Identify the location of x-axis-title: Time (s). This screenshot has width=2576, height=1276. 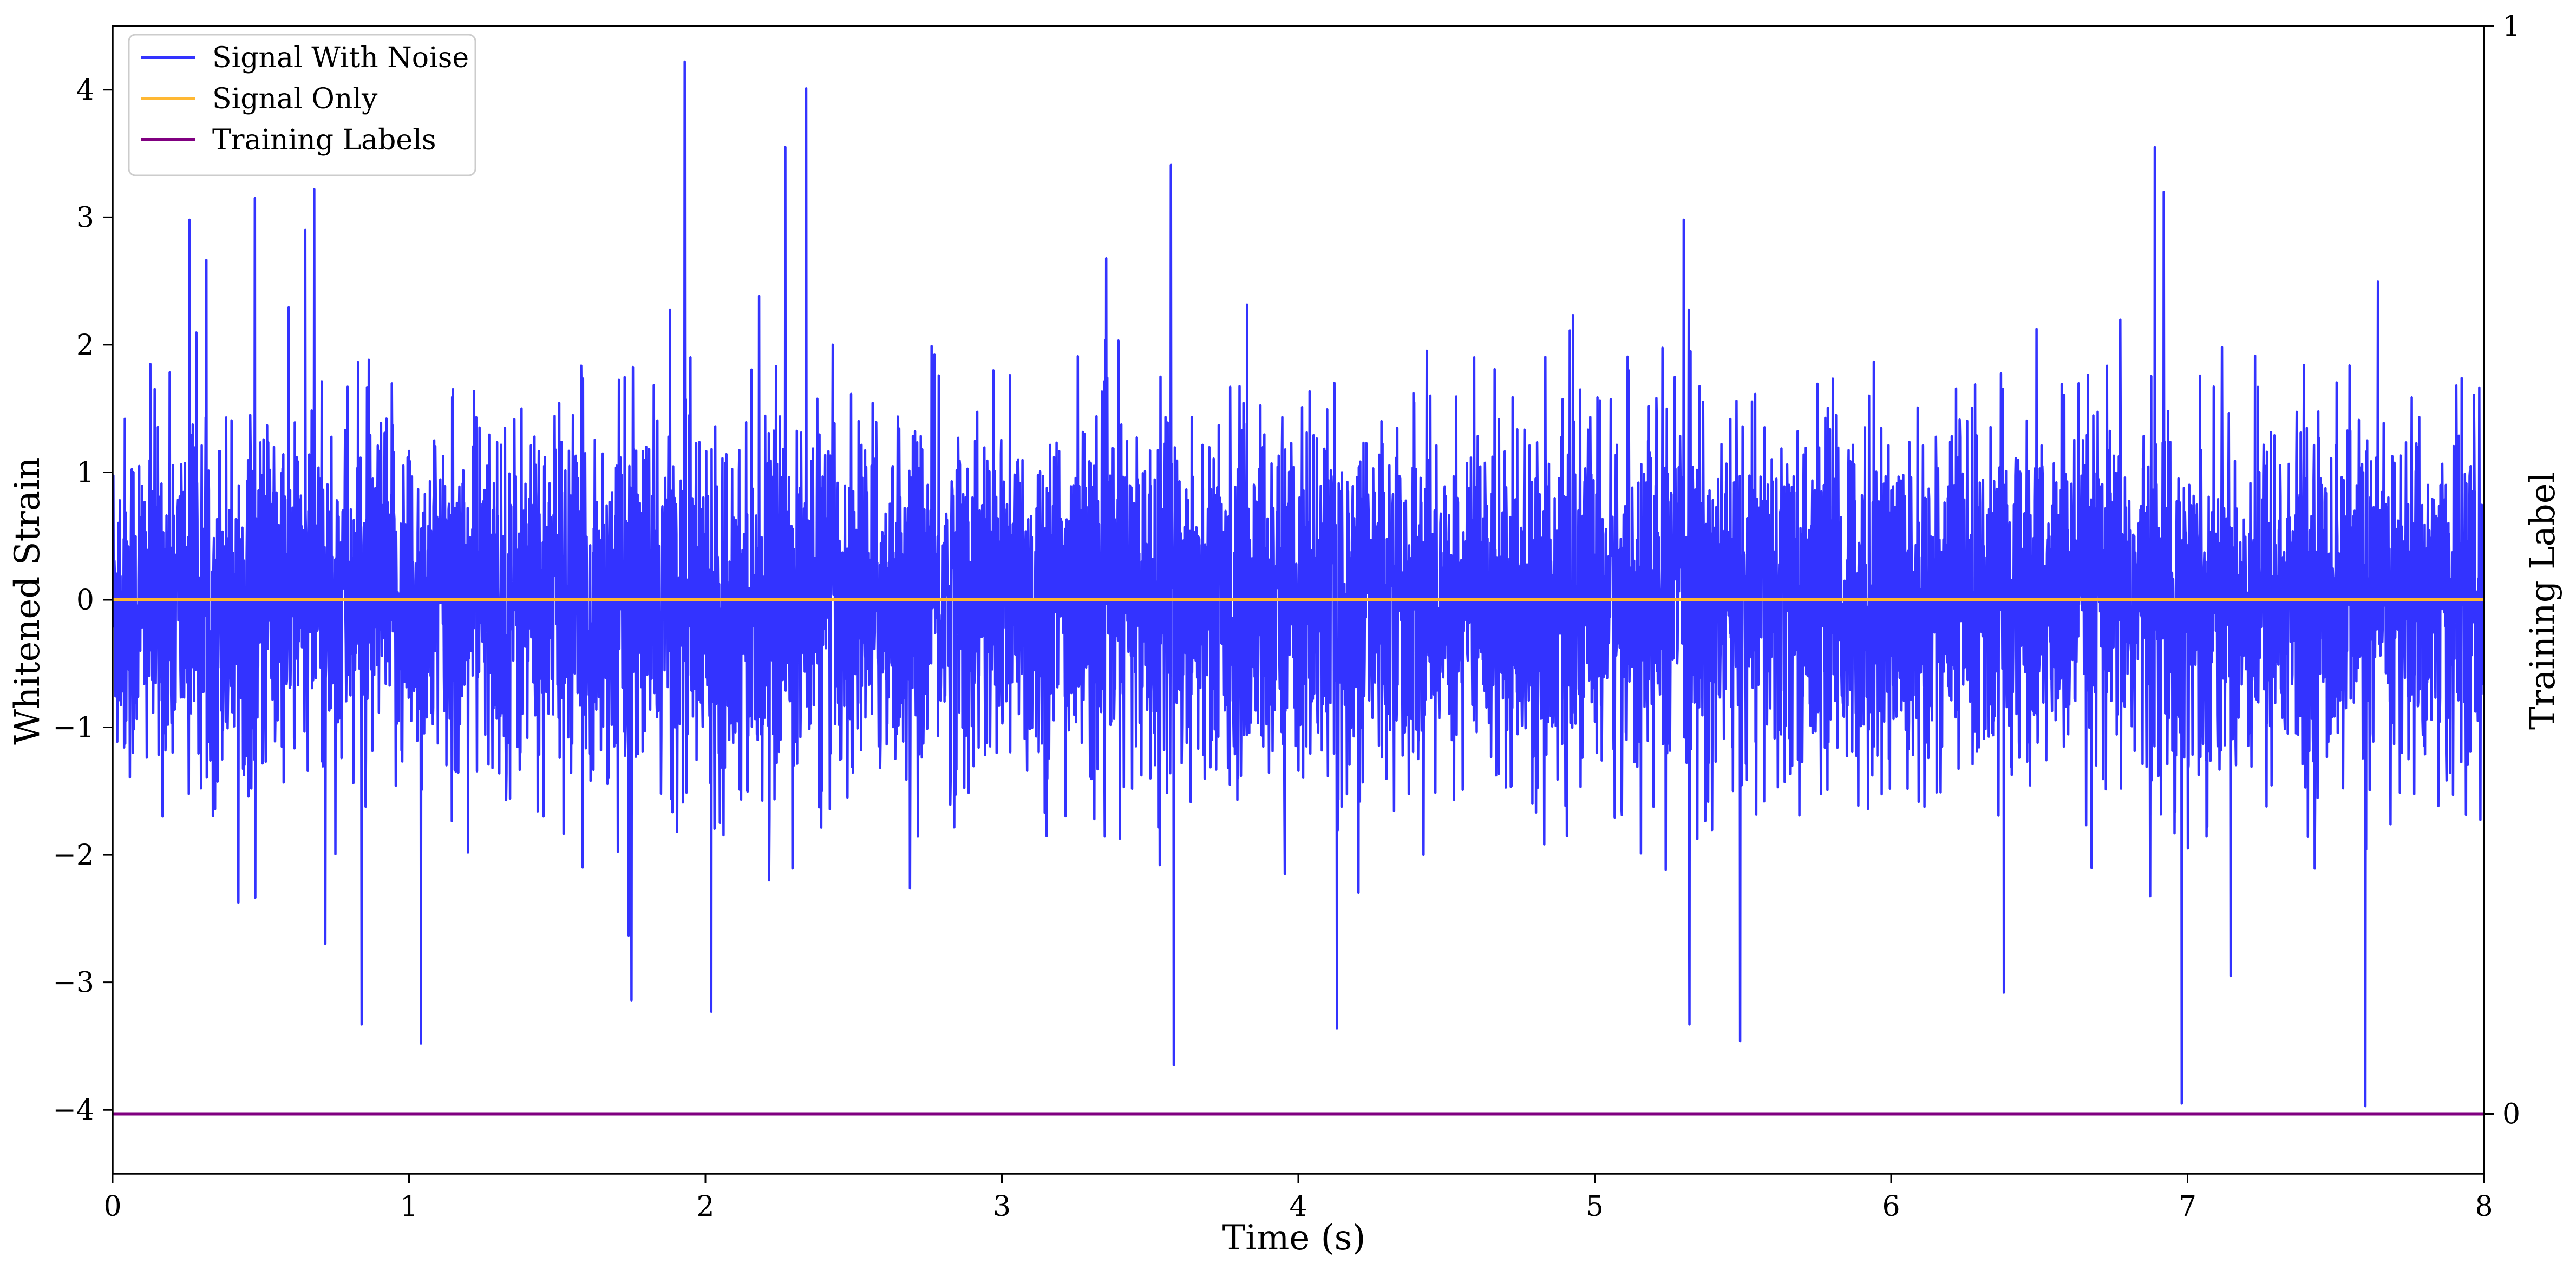
(1294, 1238).